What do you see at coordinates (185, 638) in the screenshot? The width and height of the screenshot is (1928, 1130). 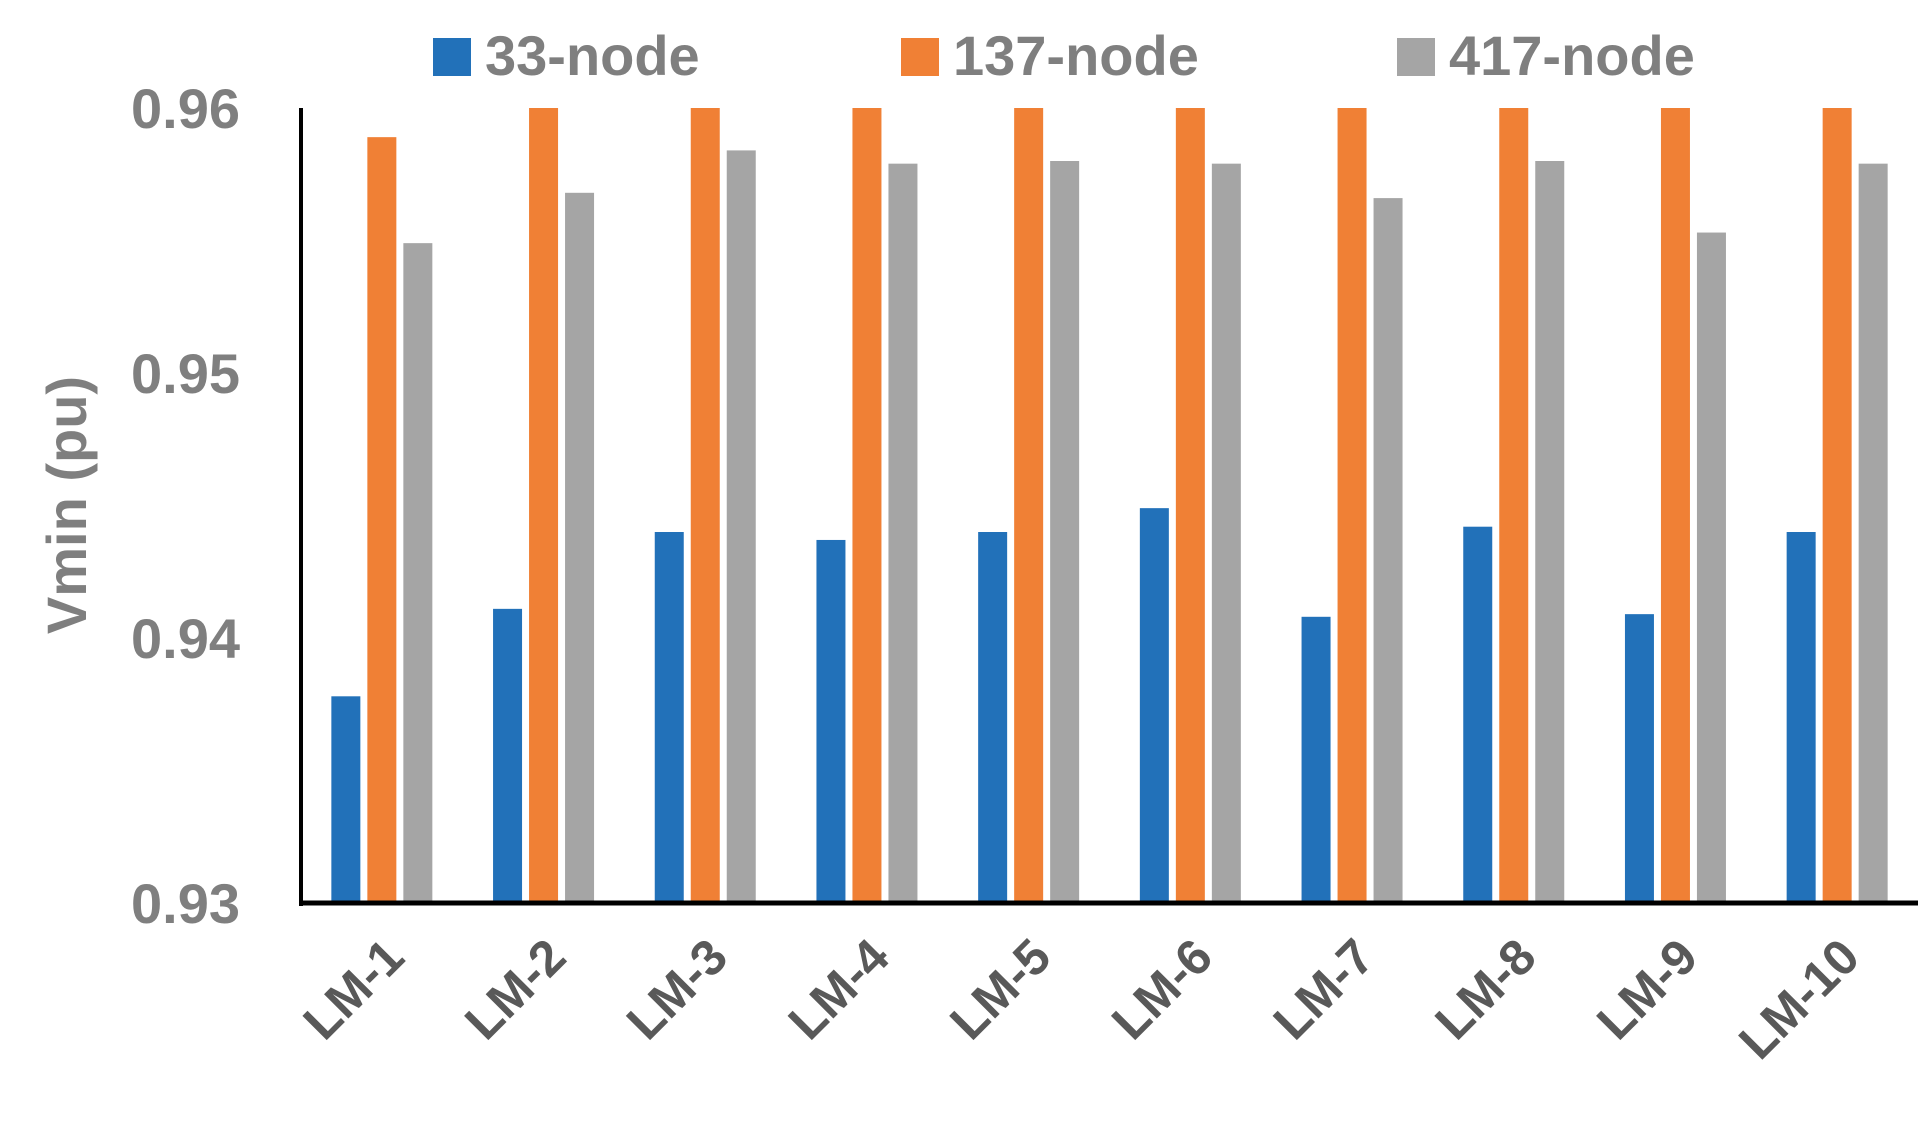 I see `y-tick-label: 0.94` at bounding box center [185, 638].